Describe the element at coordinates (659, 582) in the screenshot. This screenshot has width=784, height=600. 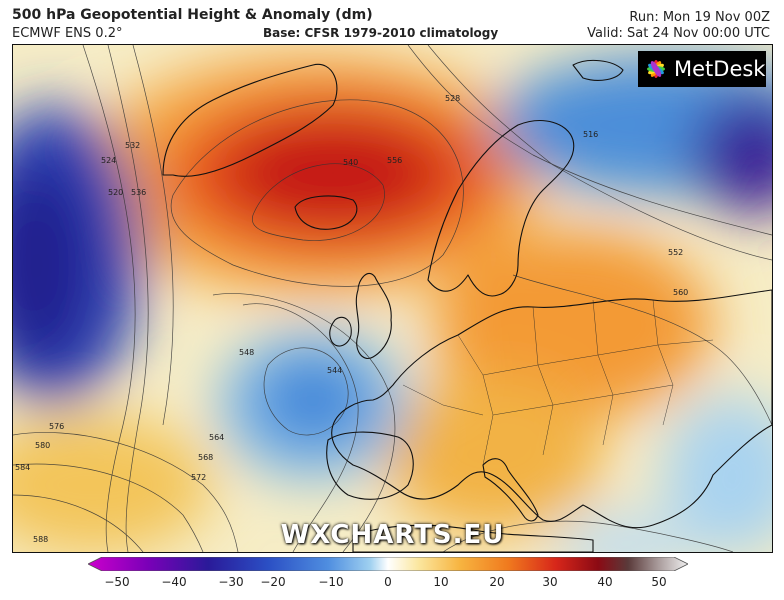
I see `colorbar-tick: 50` at that location.